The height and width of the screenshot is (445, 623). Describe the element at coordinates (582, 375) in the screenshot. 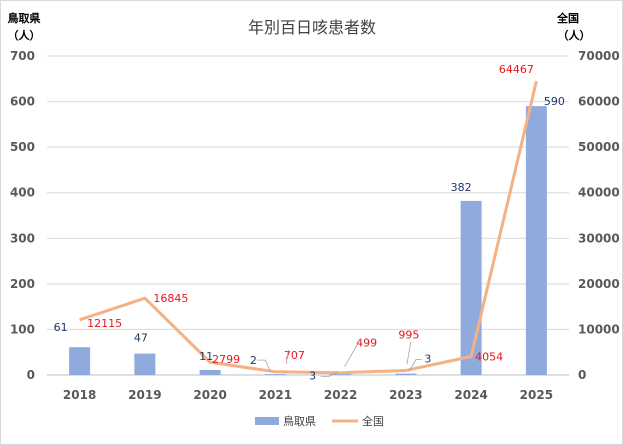

I see `right-tick-label: 0` at that location.